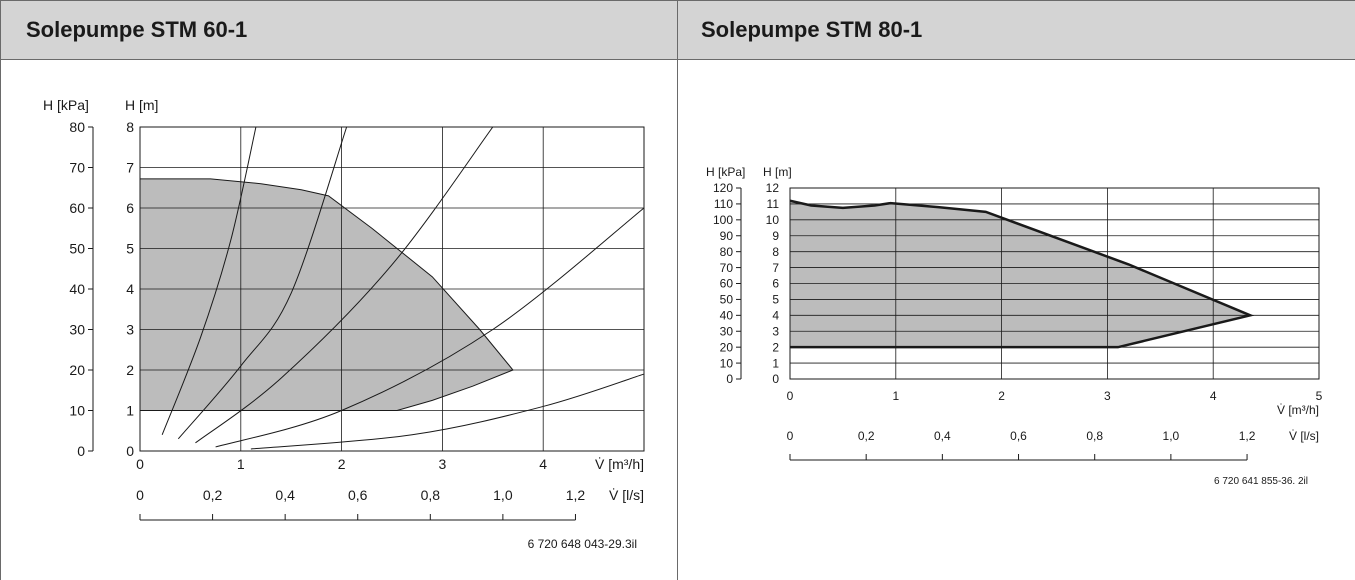 The height and width of the screenshot is (580, 1355). What do you see at coordinates (1319, 396) in the screenshot?
I see `x-tick-label: 5` at bounding box center [1319, 396].